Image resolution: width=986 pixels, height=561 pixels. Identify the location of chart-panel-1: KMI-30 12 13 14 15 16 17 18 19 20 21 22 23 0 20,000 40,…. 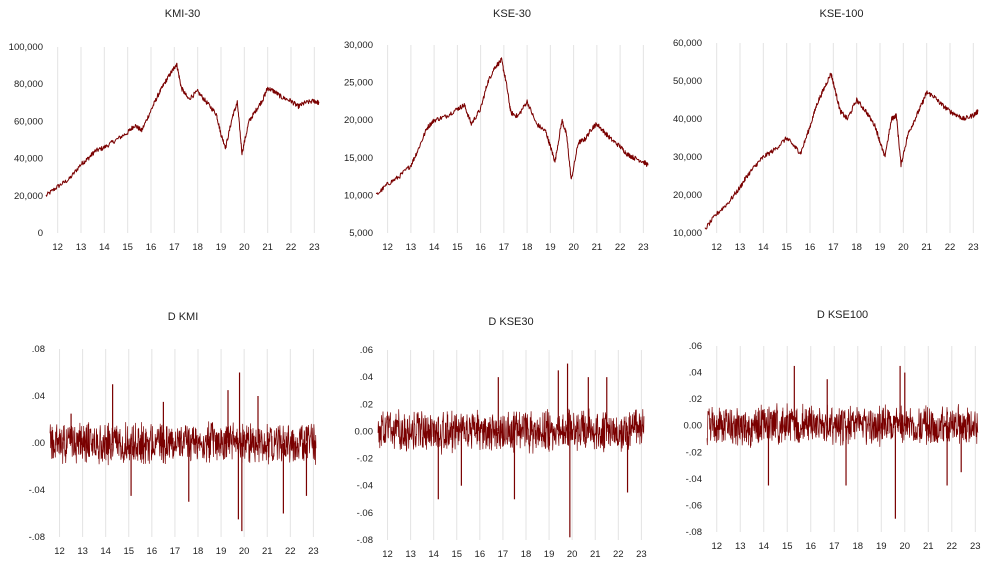
(164, 130).